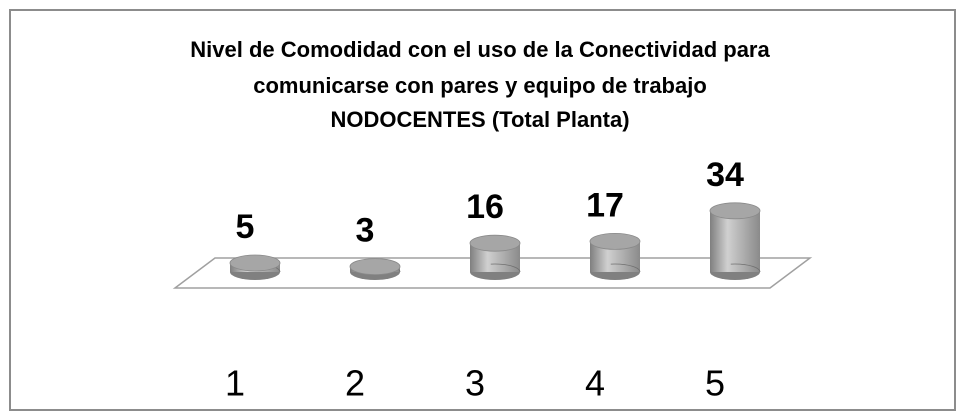 This screenshot has height=418, width=966. What do you see at coordinates (355, 383) in the screenshot?
I see `x-tick-label: 2` at bounding box center [355, 383].